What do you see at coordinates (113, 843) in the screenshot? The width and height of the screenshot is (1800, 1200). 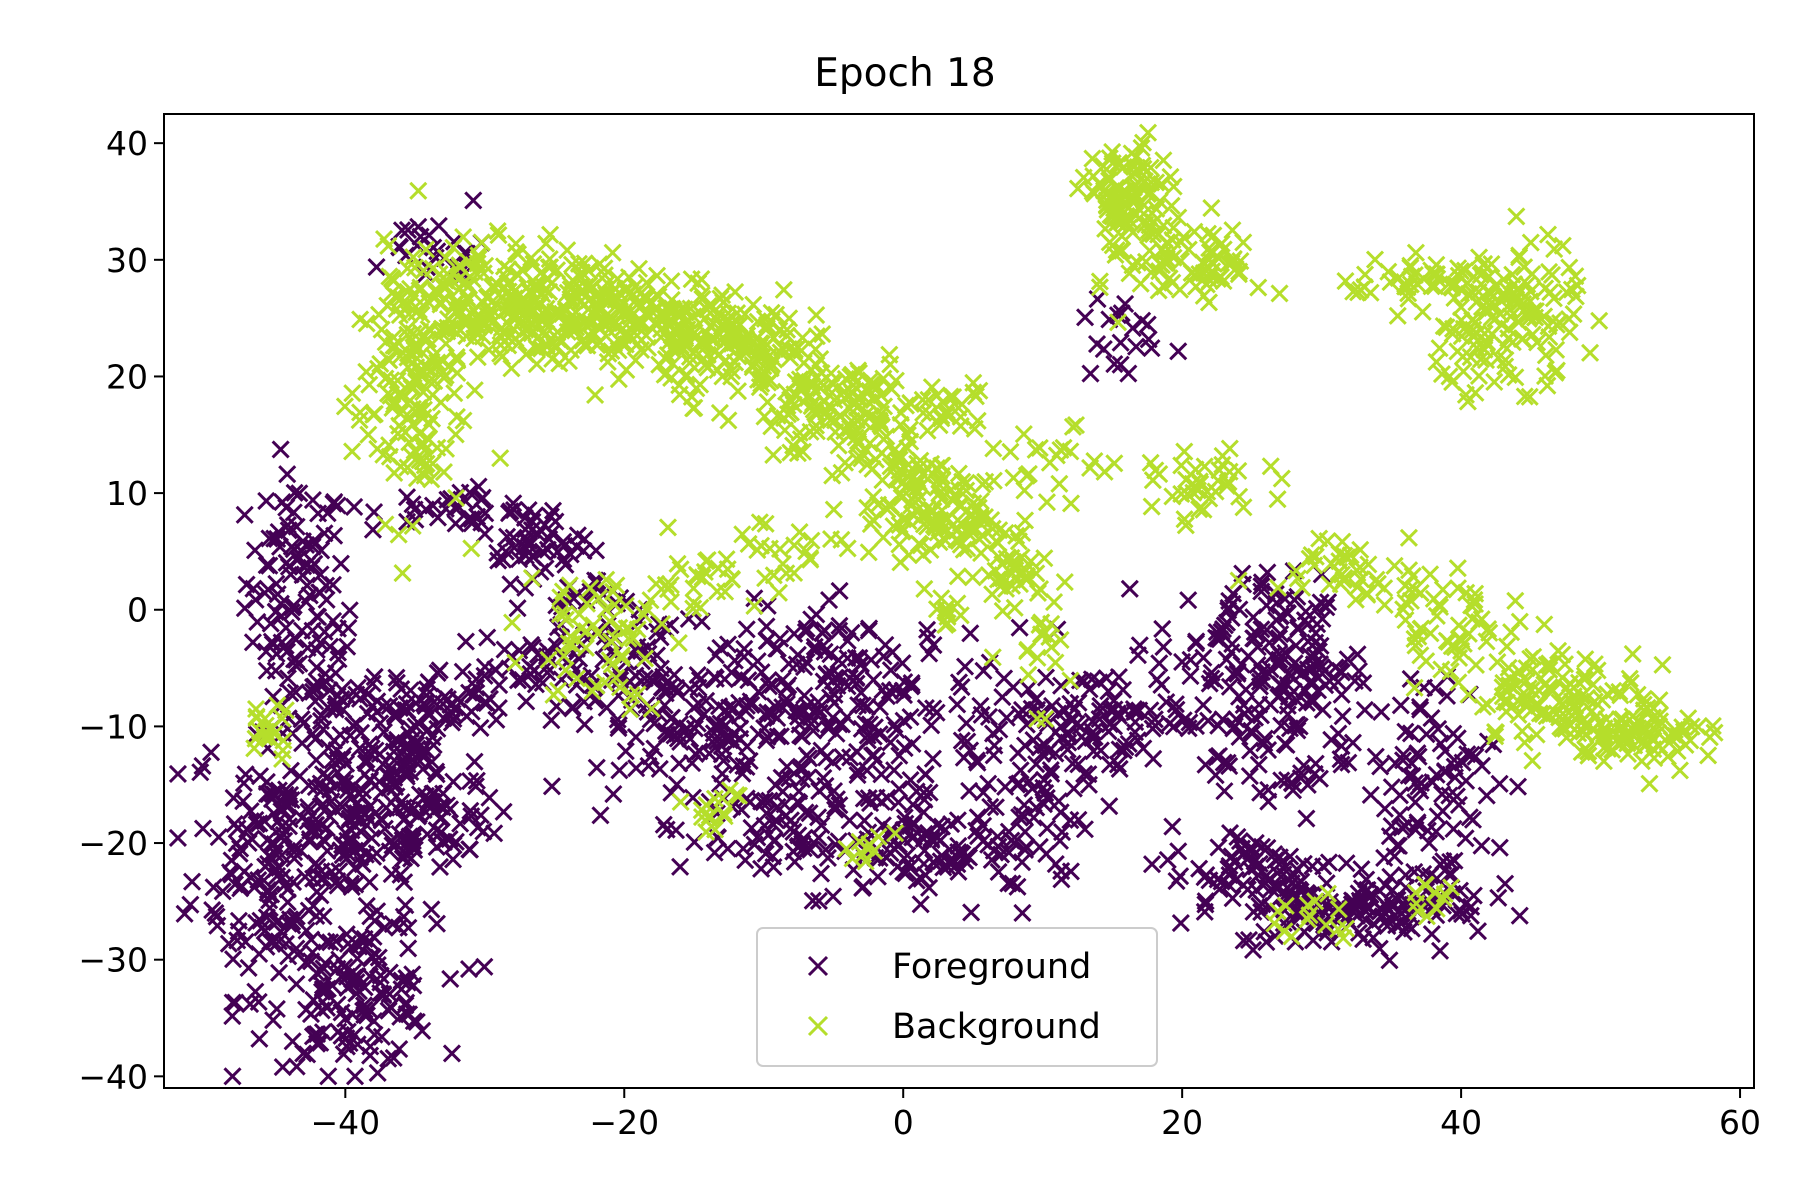 I see `y-tick-label: −20` at bounding box center [113, 843].